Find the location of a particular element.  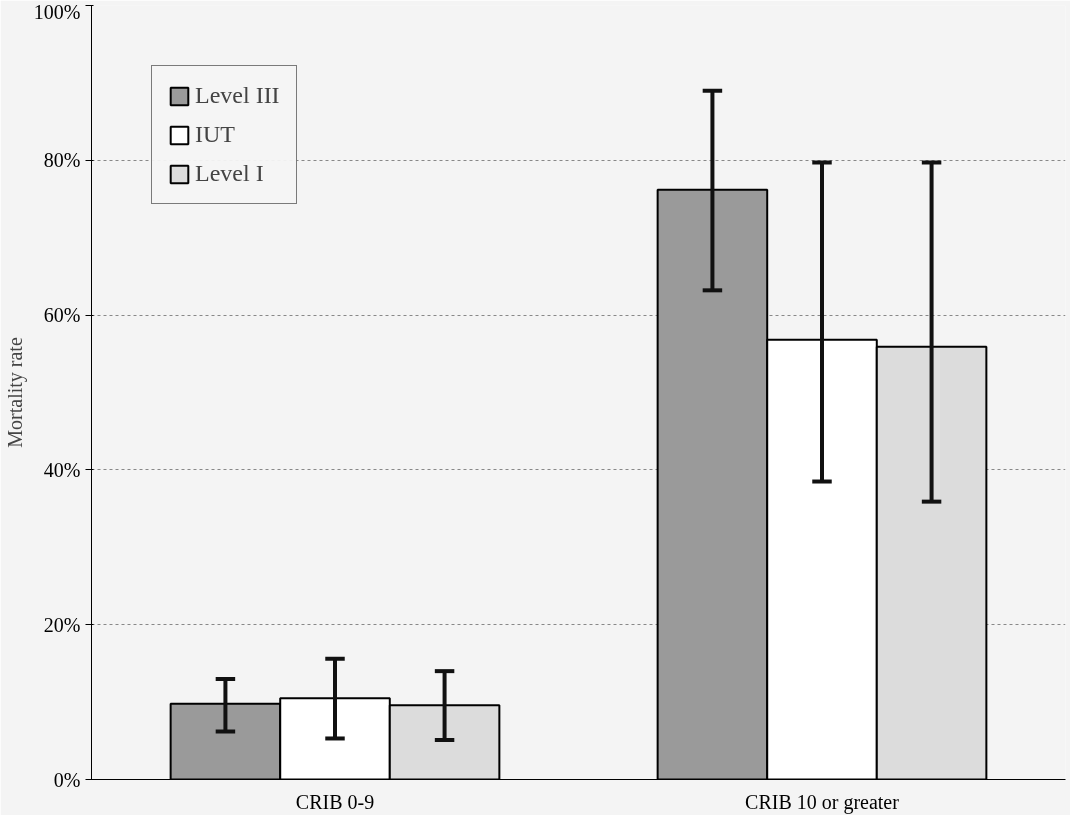

y-tick-label: 60% is located at coordinates (62, 315).